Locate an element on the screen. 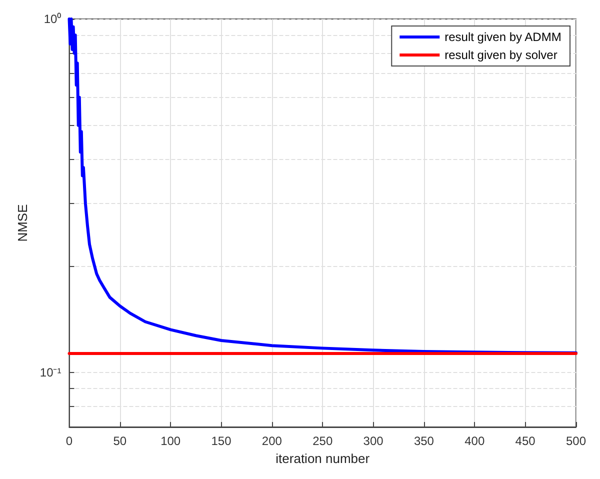 The image size is (600, 479). y-axis-title: NMSE is located at coordinates (22, 223).